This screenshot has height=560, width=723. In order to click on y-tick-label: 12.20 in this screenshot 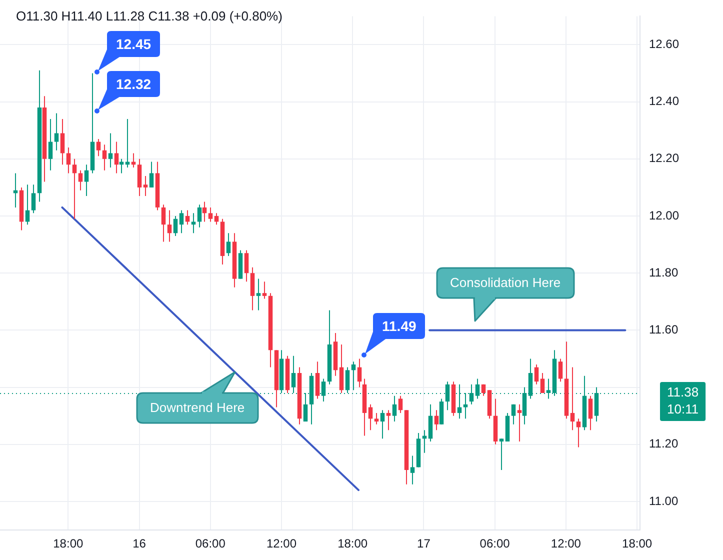, I will do `click(664, 158)`.